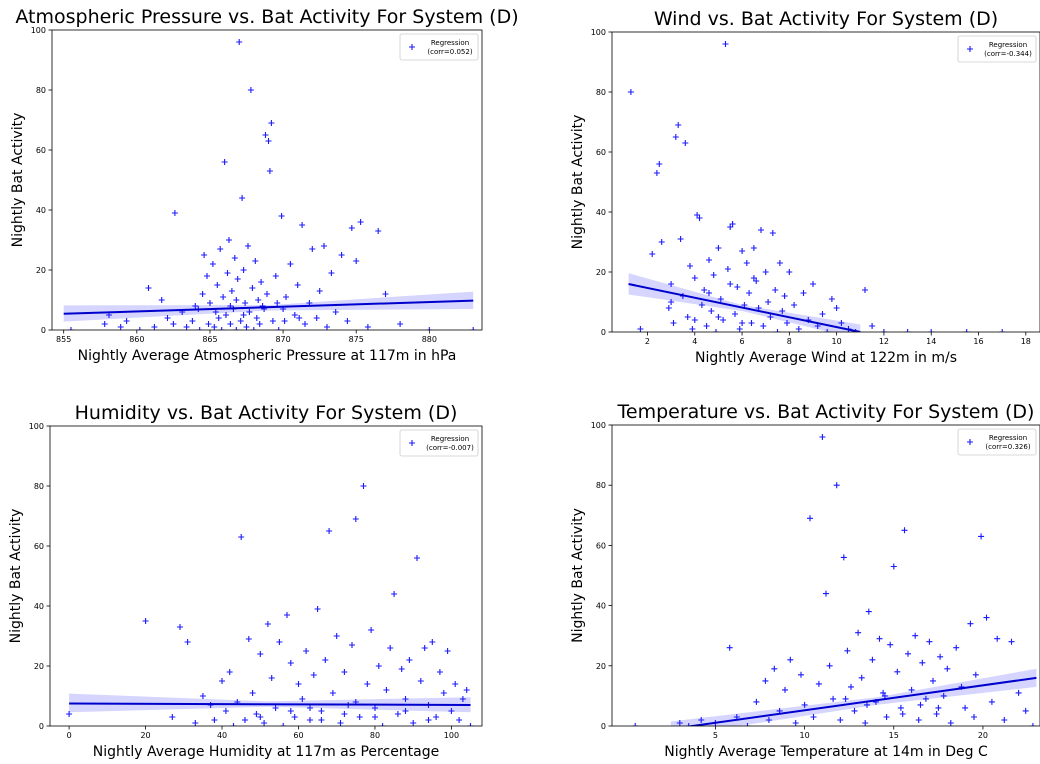 The height and width of the screenshot is (764, 1040). I want to click on y-tick-label: 80, so click(39, 486).